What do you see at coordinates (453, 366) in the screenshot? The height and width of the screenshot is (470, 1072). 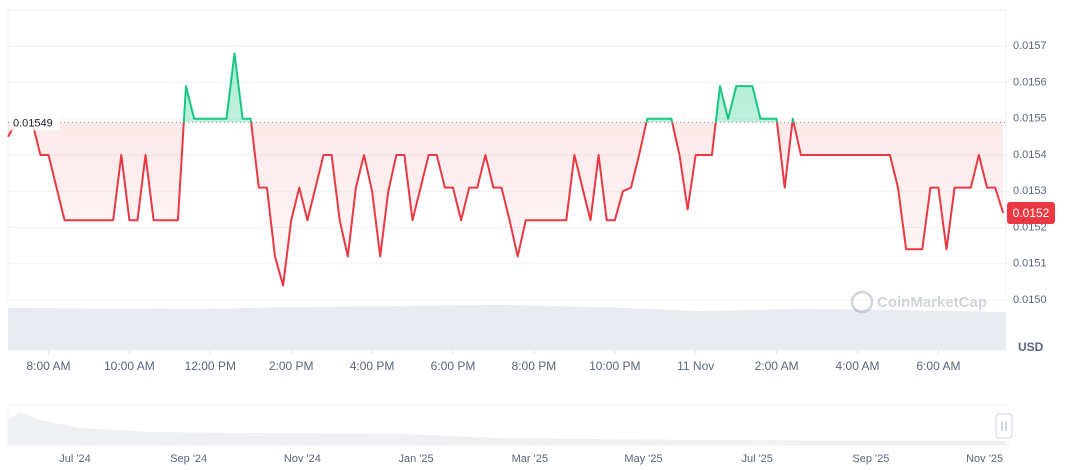 I see `x-tick-label: 6:00 PM` at bounding box center [453, 366].